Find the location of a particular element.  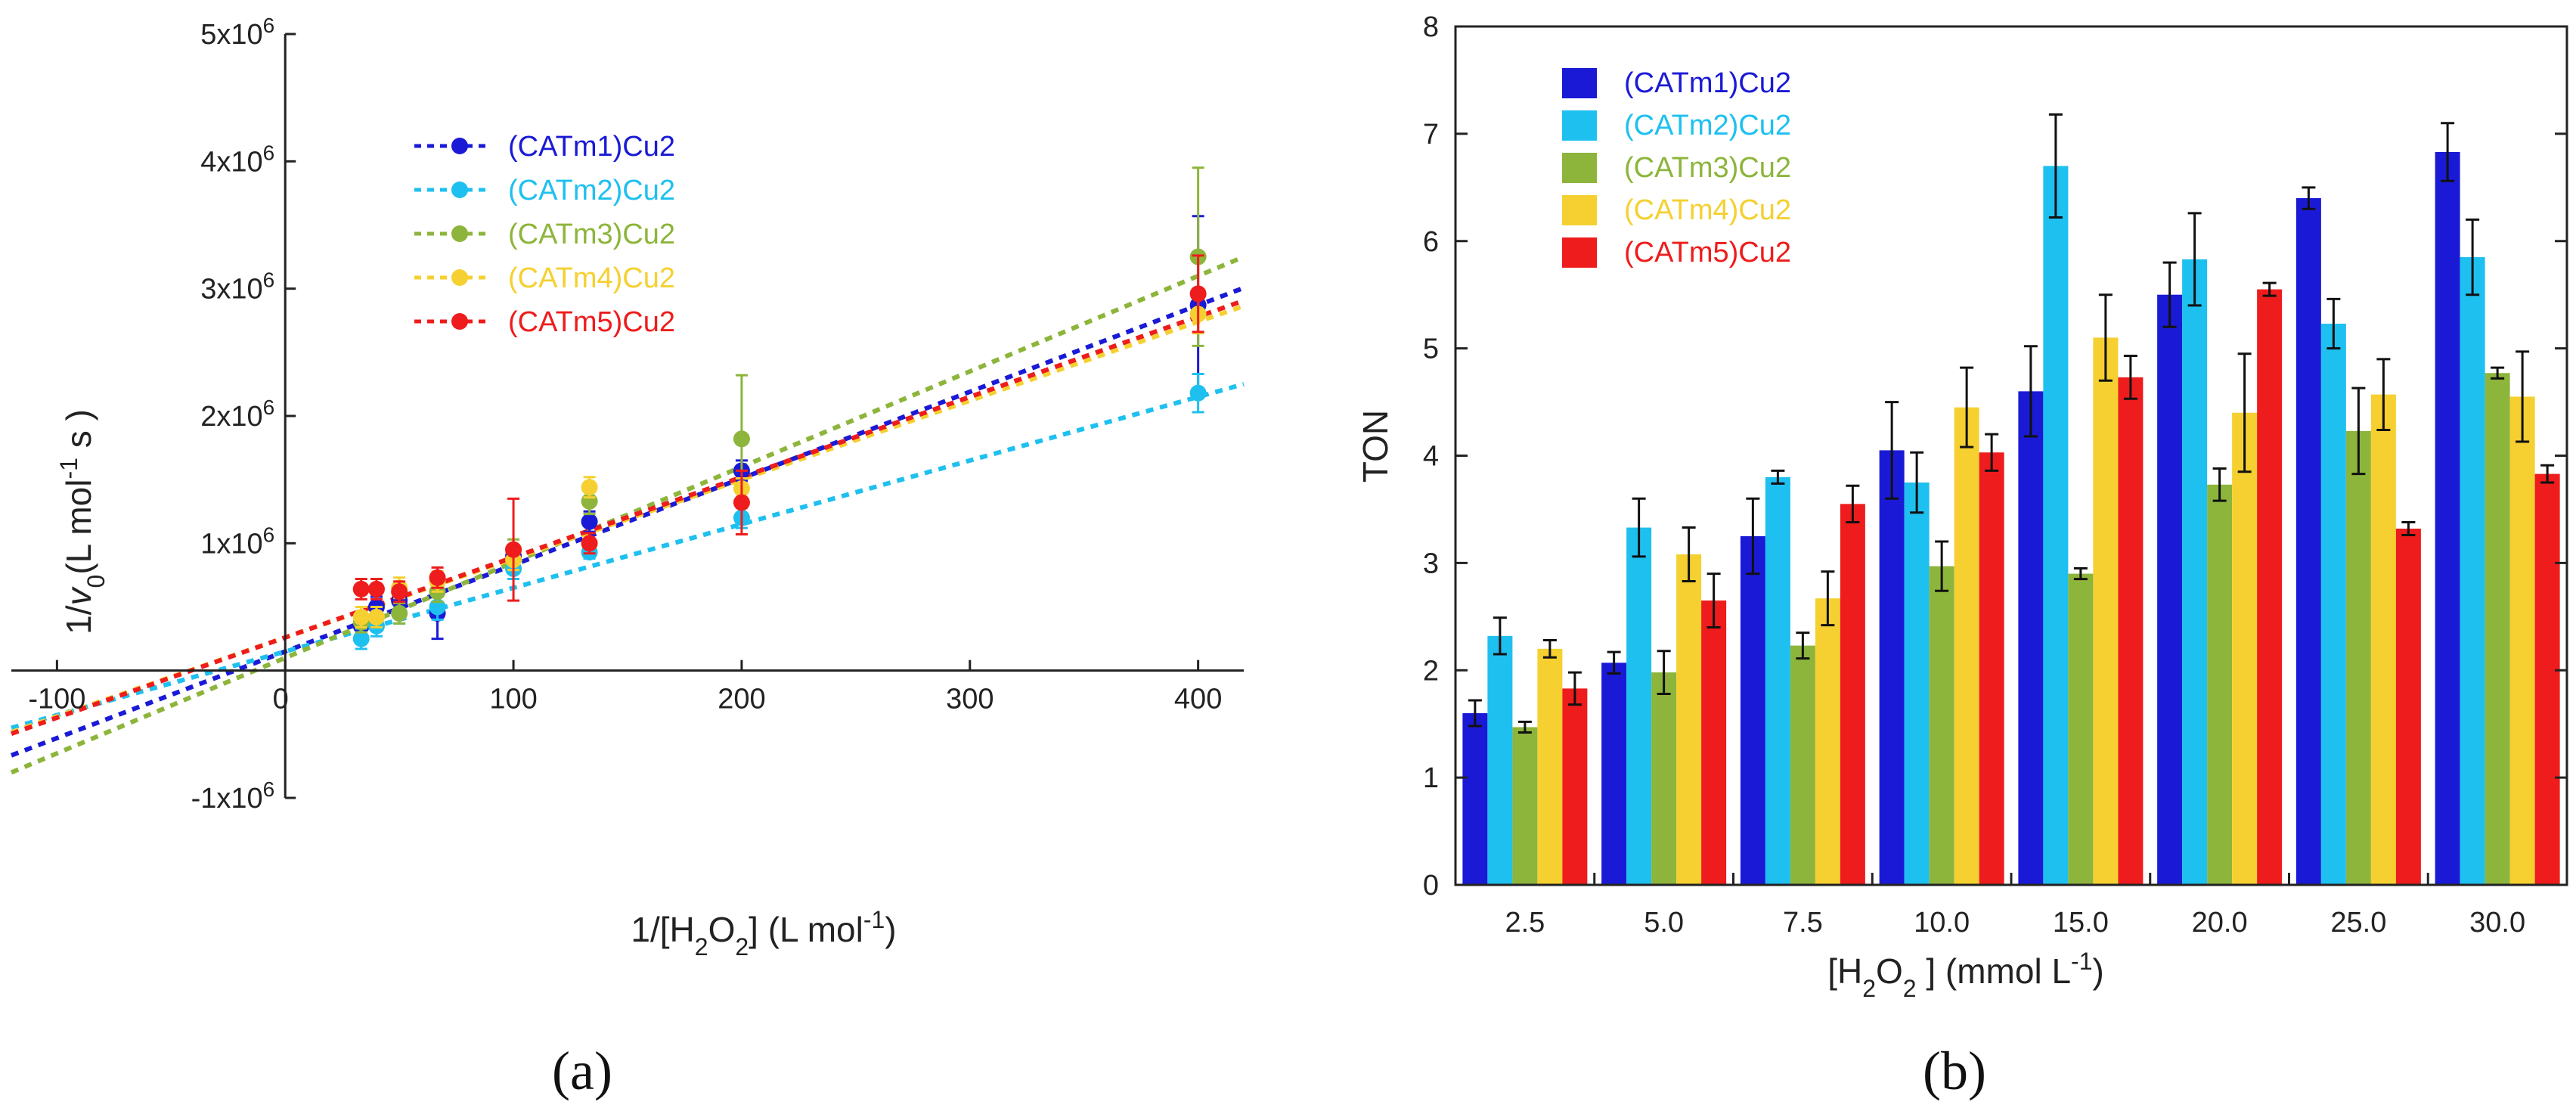

a-legend-label: (CATm2)Cu2 is located at coordinates (591, 190).